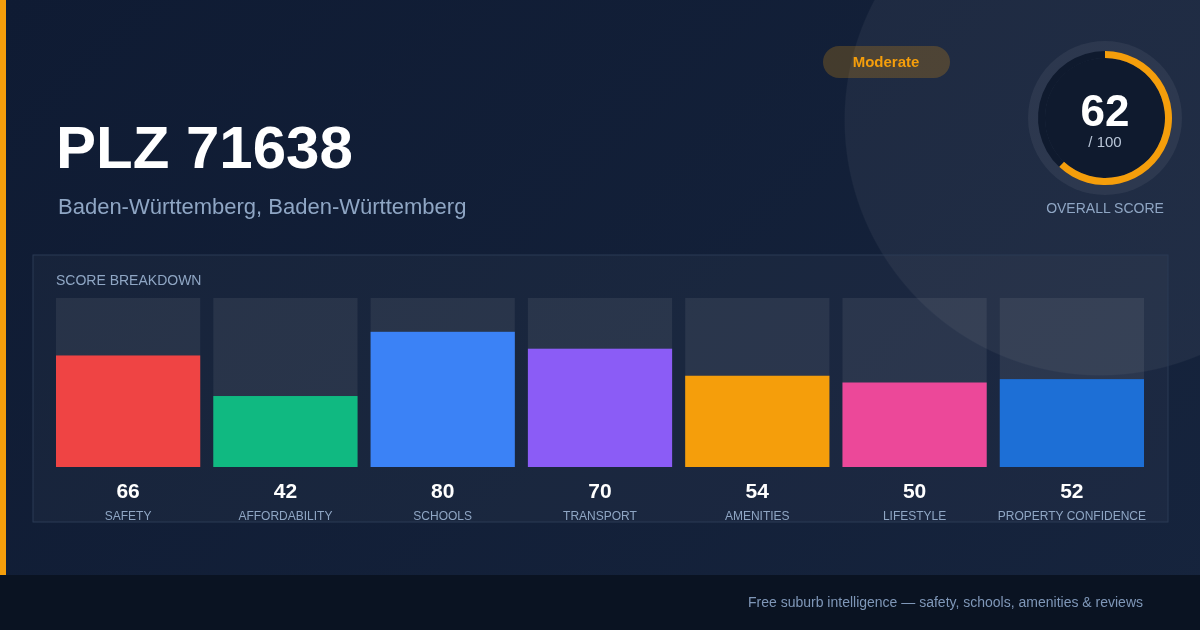 The image size is (1200, 630). Describe the element at coordinates (443, 516) in the screenshot. I see `x-tick-label: SCHOOLS` at that location.